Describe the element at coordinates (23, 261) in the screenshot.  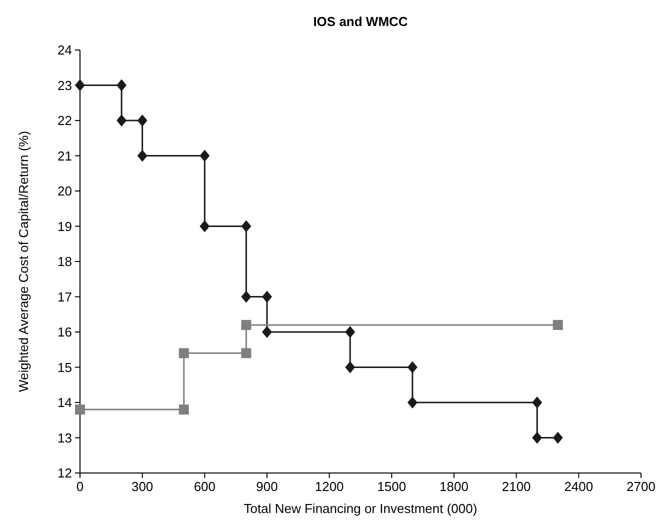
I see `y-axis-title: Weighted Average Cost of Capital/Return (%)` at that location.